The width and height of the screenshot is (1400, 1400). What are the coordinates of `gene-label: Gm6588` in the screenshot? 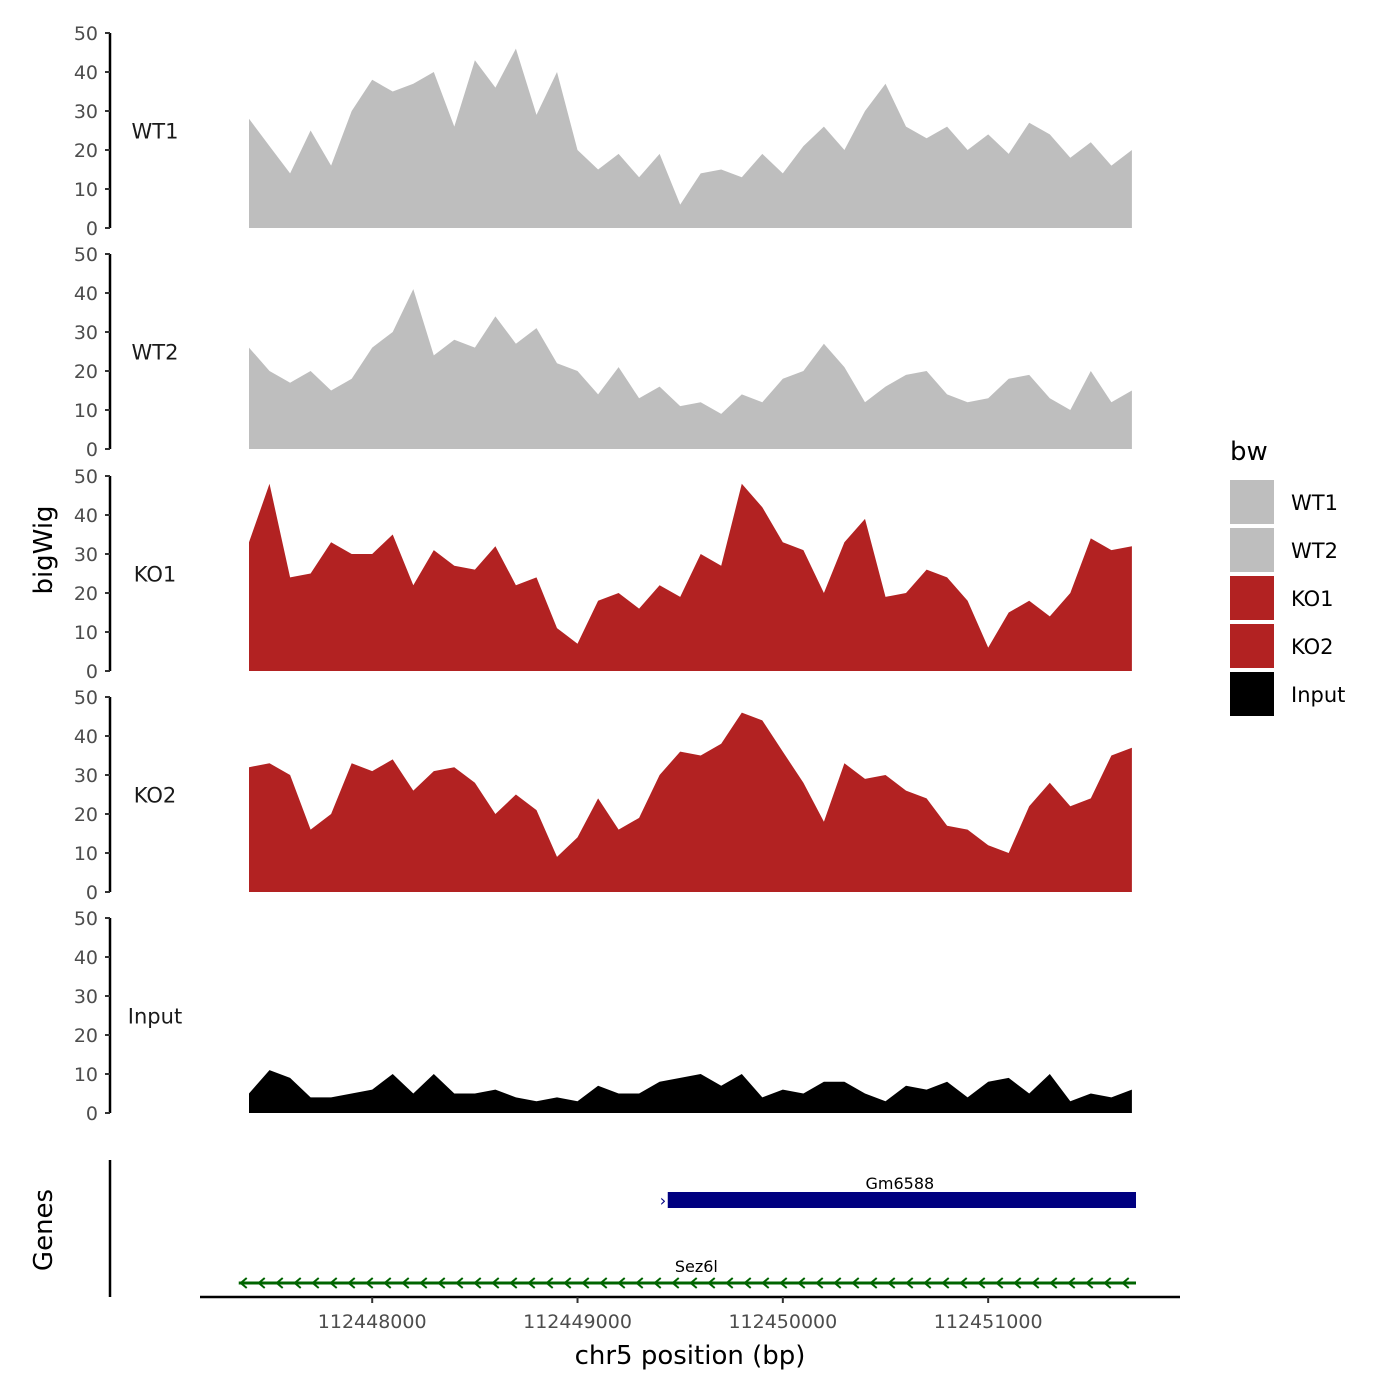 It's located at (900, 1183).